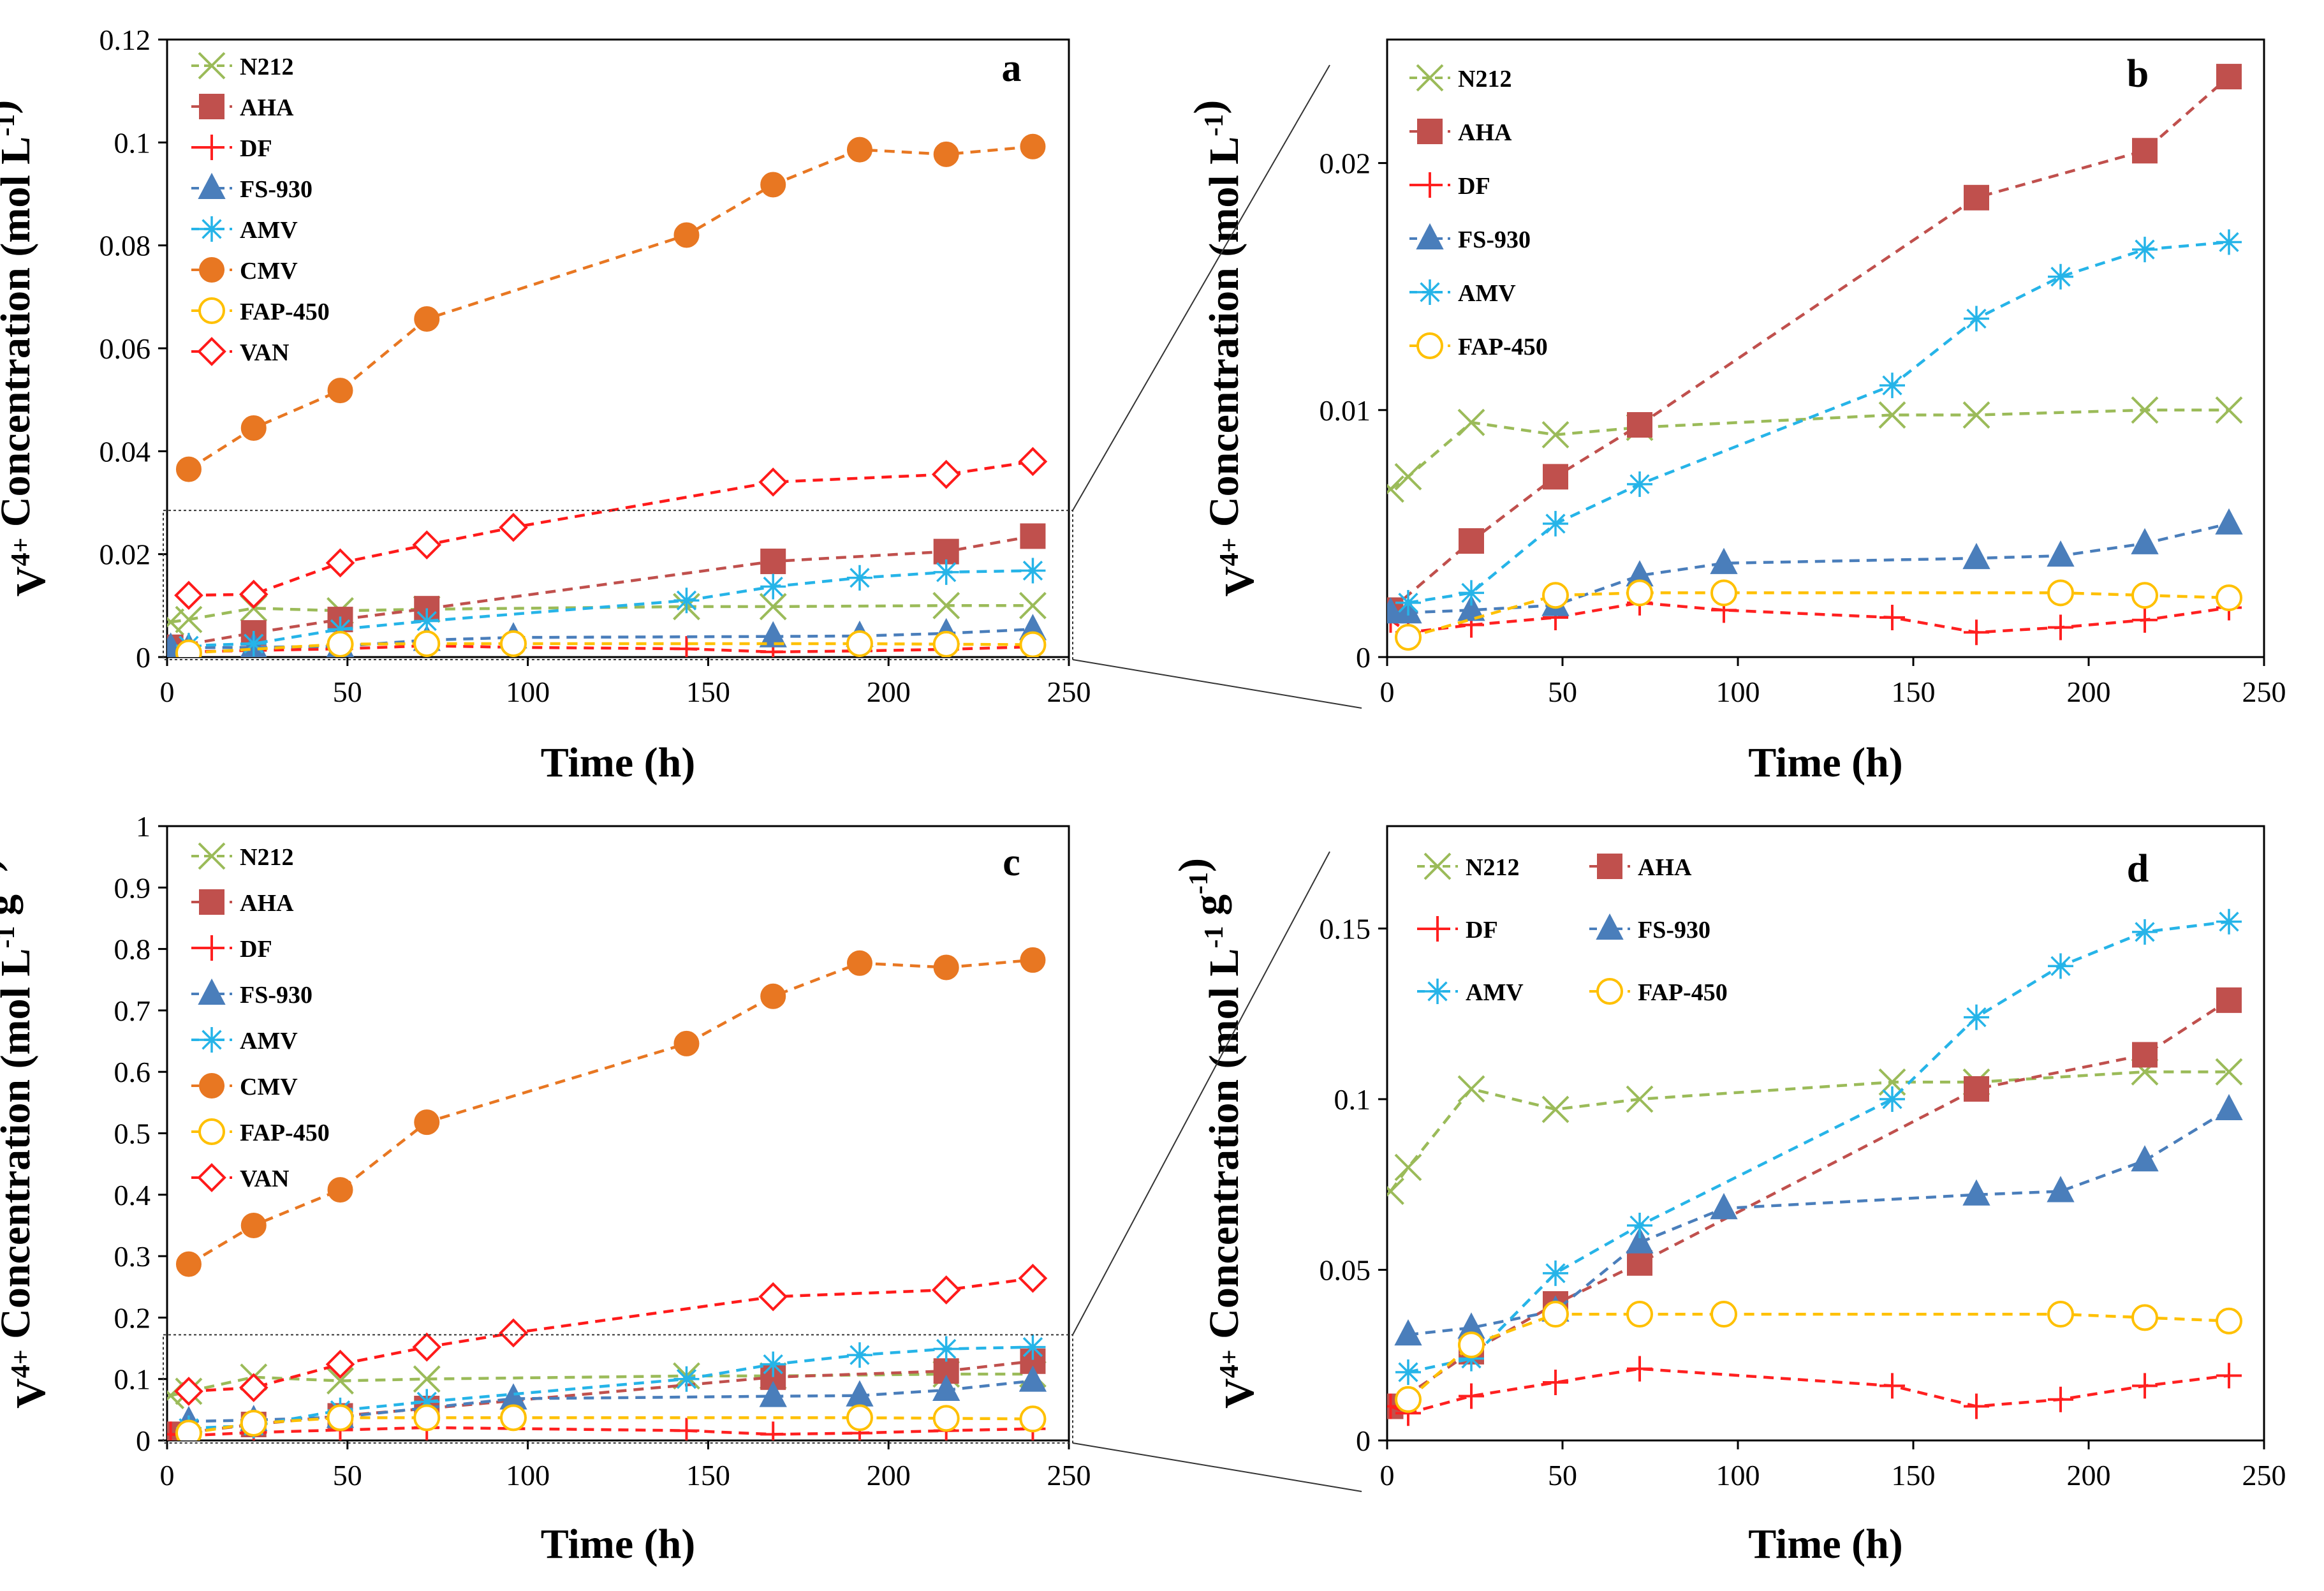  What do you see at coordinates (1485, 133) in the screenshot?
I see `legend-label: AHA` at bounding box center [1485, 133].